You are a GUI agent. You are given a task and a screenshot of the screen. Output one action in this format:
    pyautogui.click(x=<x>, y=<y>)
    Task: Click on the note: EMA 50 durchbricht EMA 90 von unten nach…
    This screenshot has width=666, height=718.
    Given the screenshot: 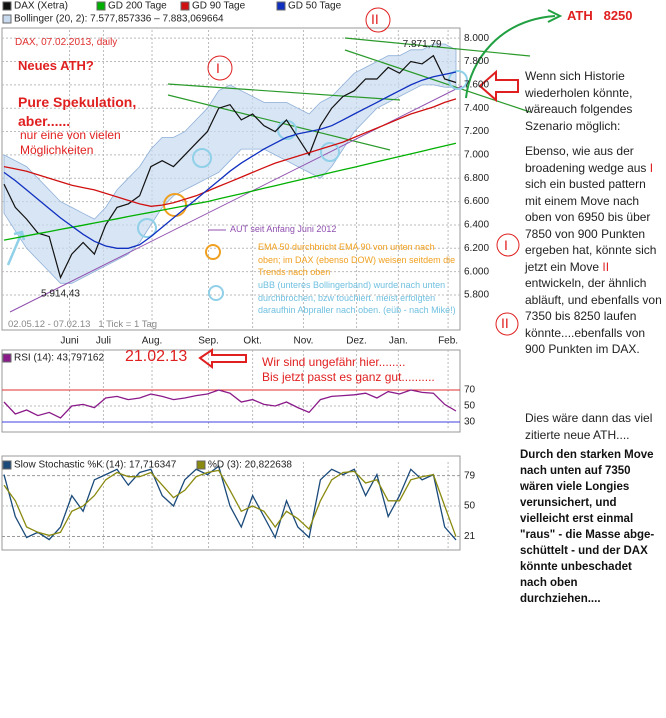 What is the action you would take?
    pyautogui.click(x=357, y=259)
    